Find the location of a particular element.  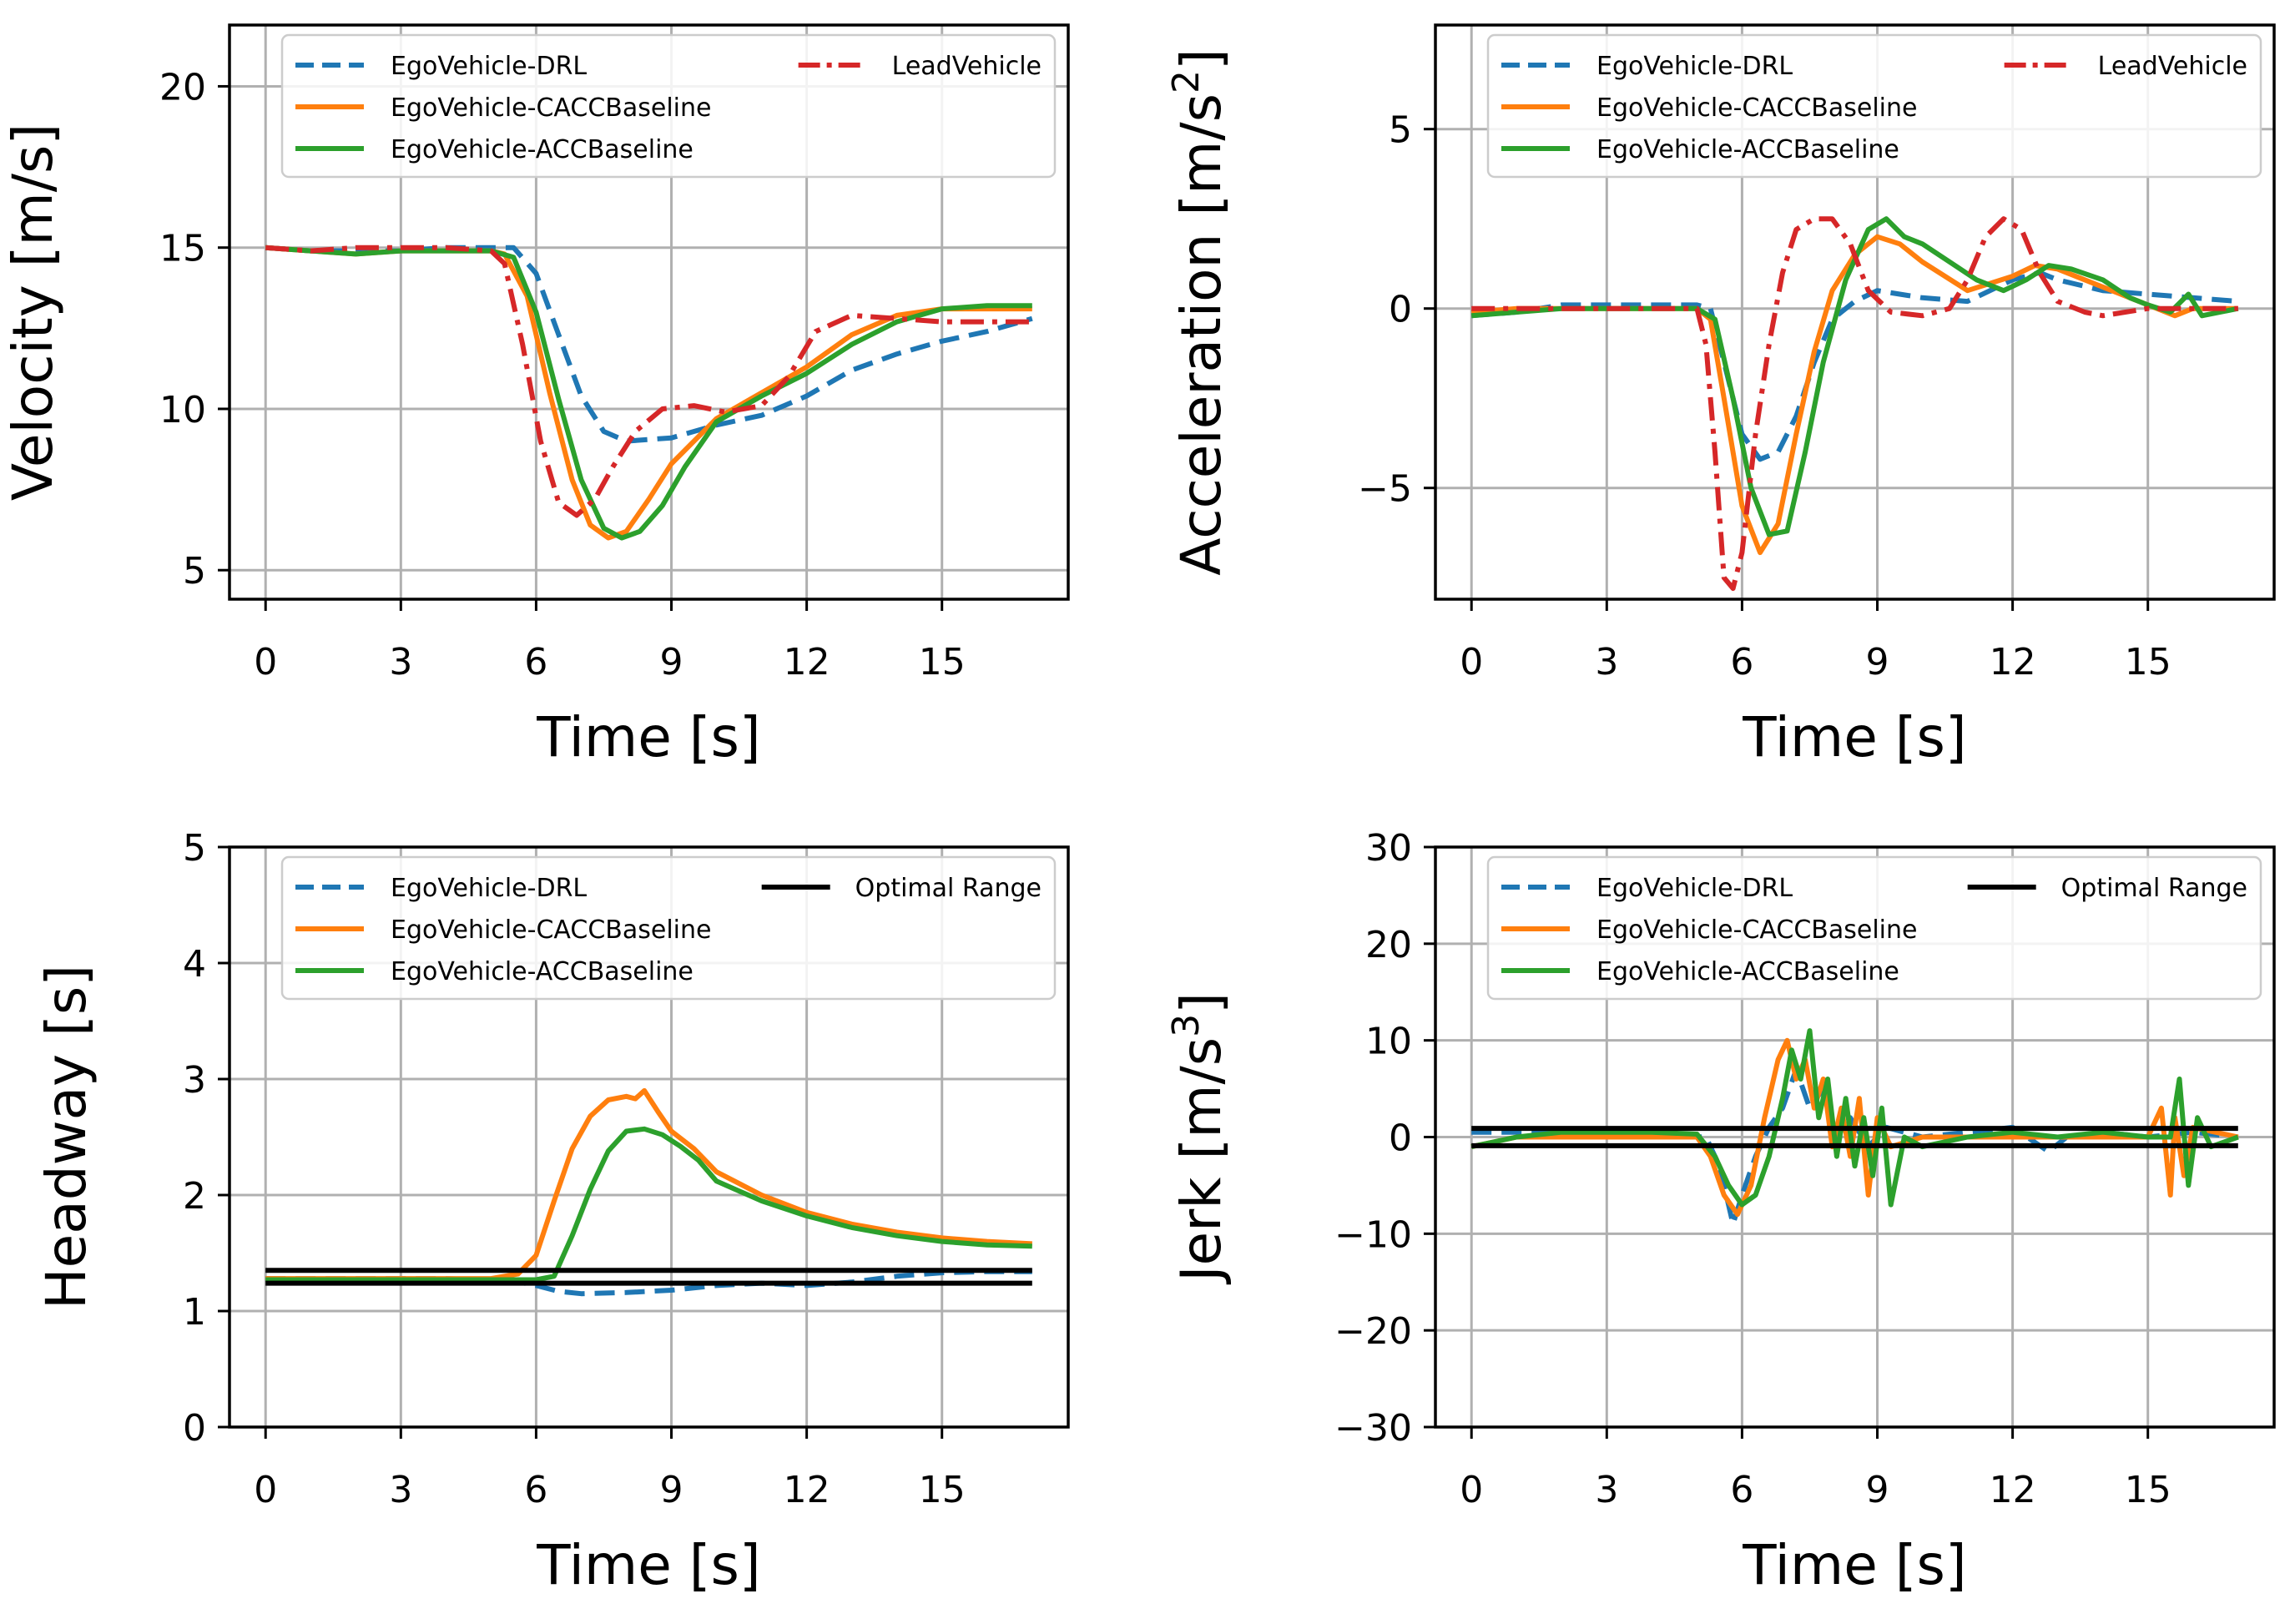

y-axis-label: Velocity [m/s] is located at coordinates (33, 312).